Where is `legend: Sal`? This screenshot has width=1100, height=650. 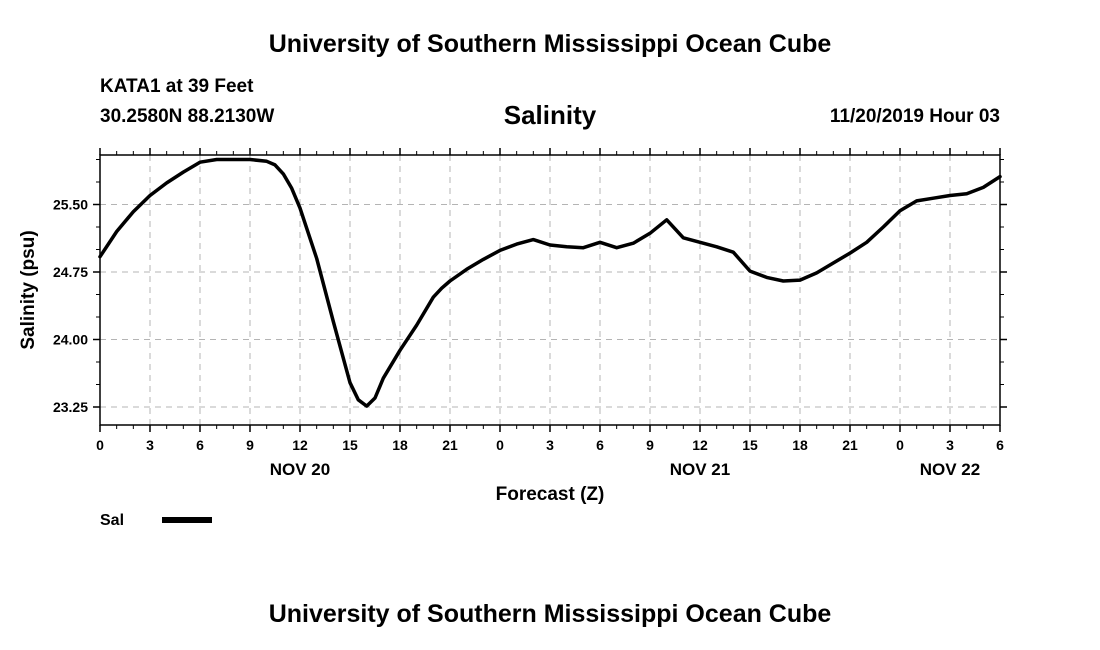
legend: Sal is located at coordinates (156, 520).